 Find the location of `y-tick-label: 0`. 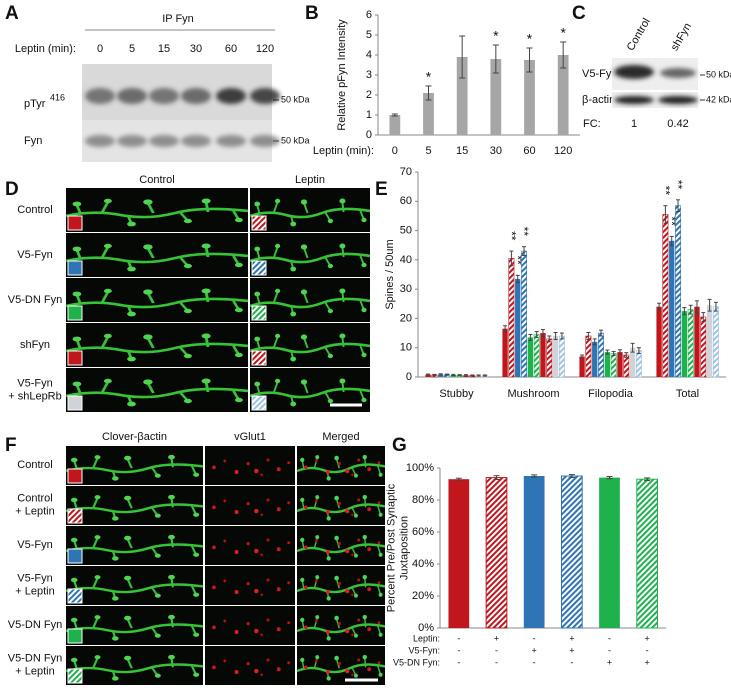

y-tick-label: 0 is located at coordinates (369, 135).